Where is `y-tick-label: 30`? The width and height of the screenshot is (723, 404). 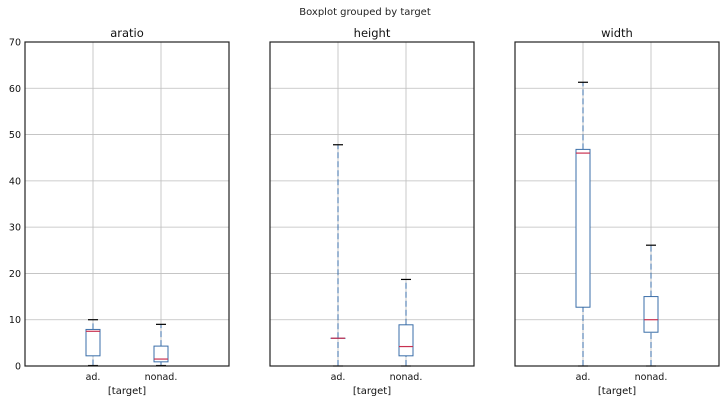
y-tick-label: 30 is located at coordinates (15, 228).